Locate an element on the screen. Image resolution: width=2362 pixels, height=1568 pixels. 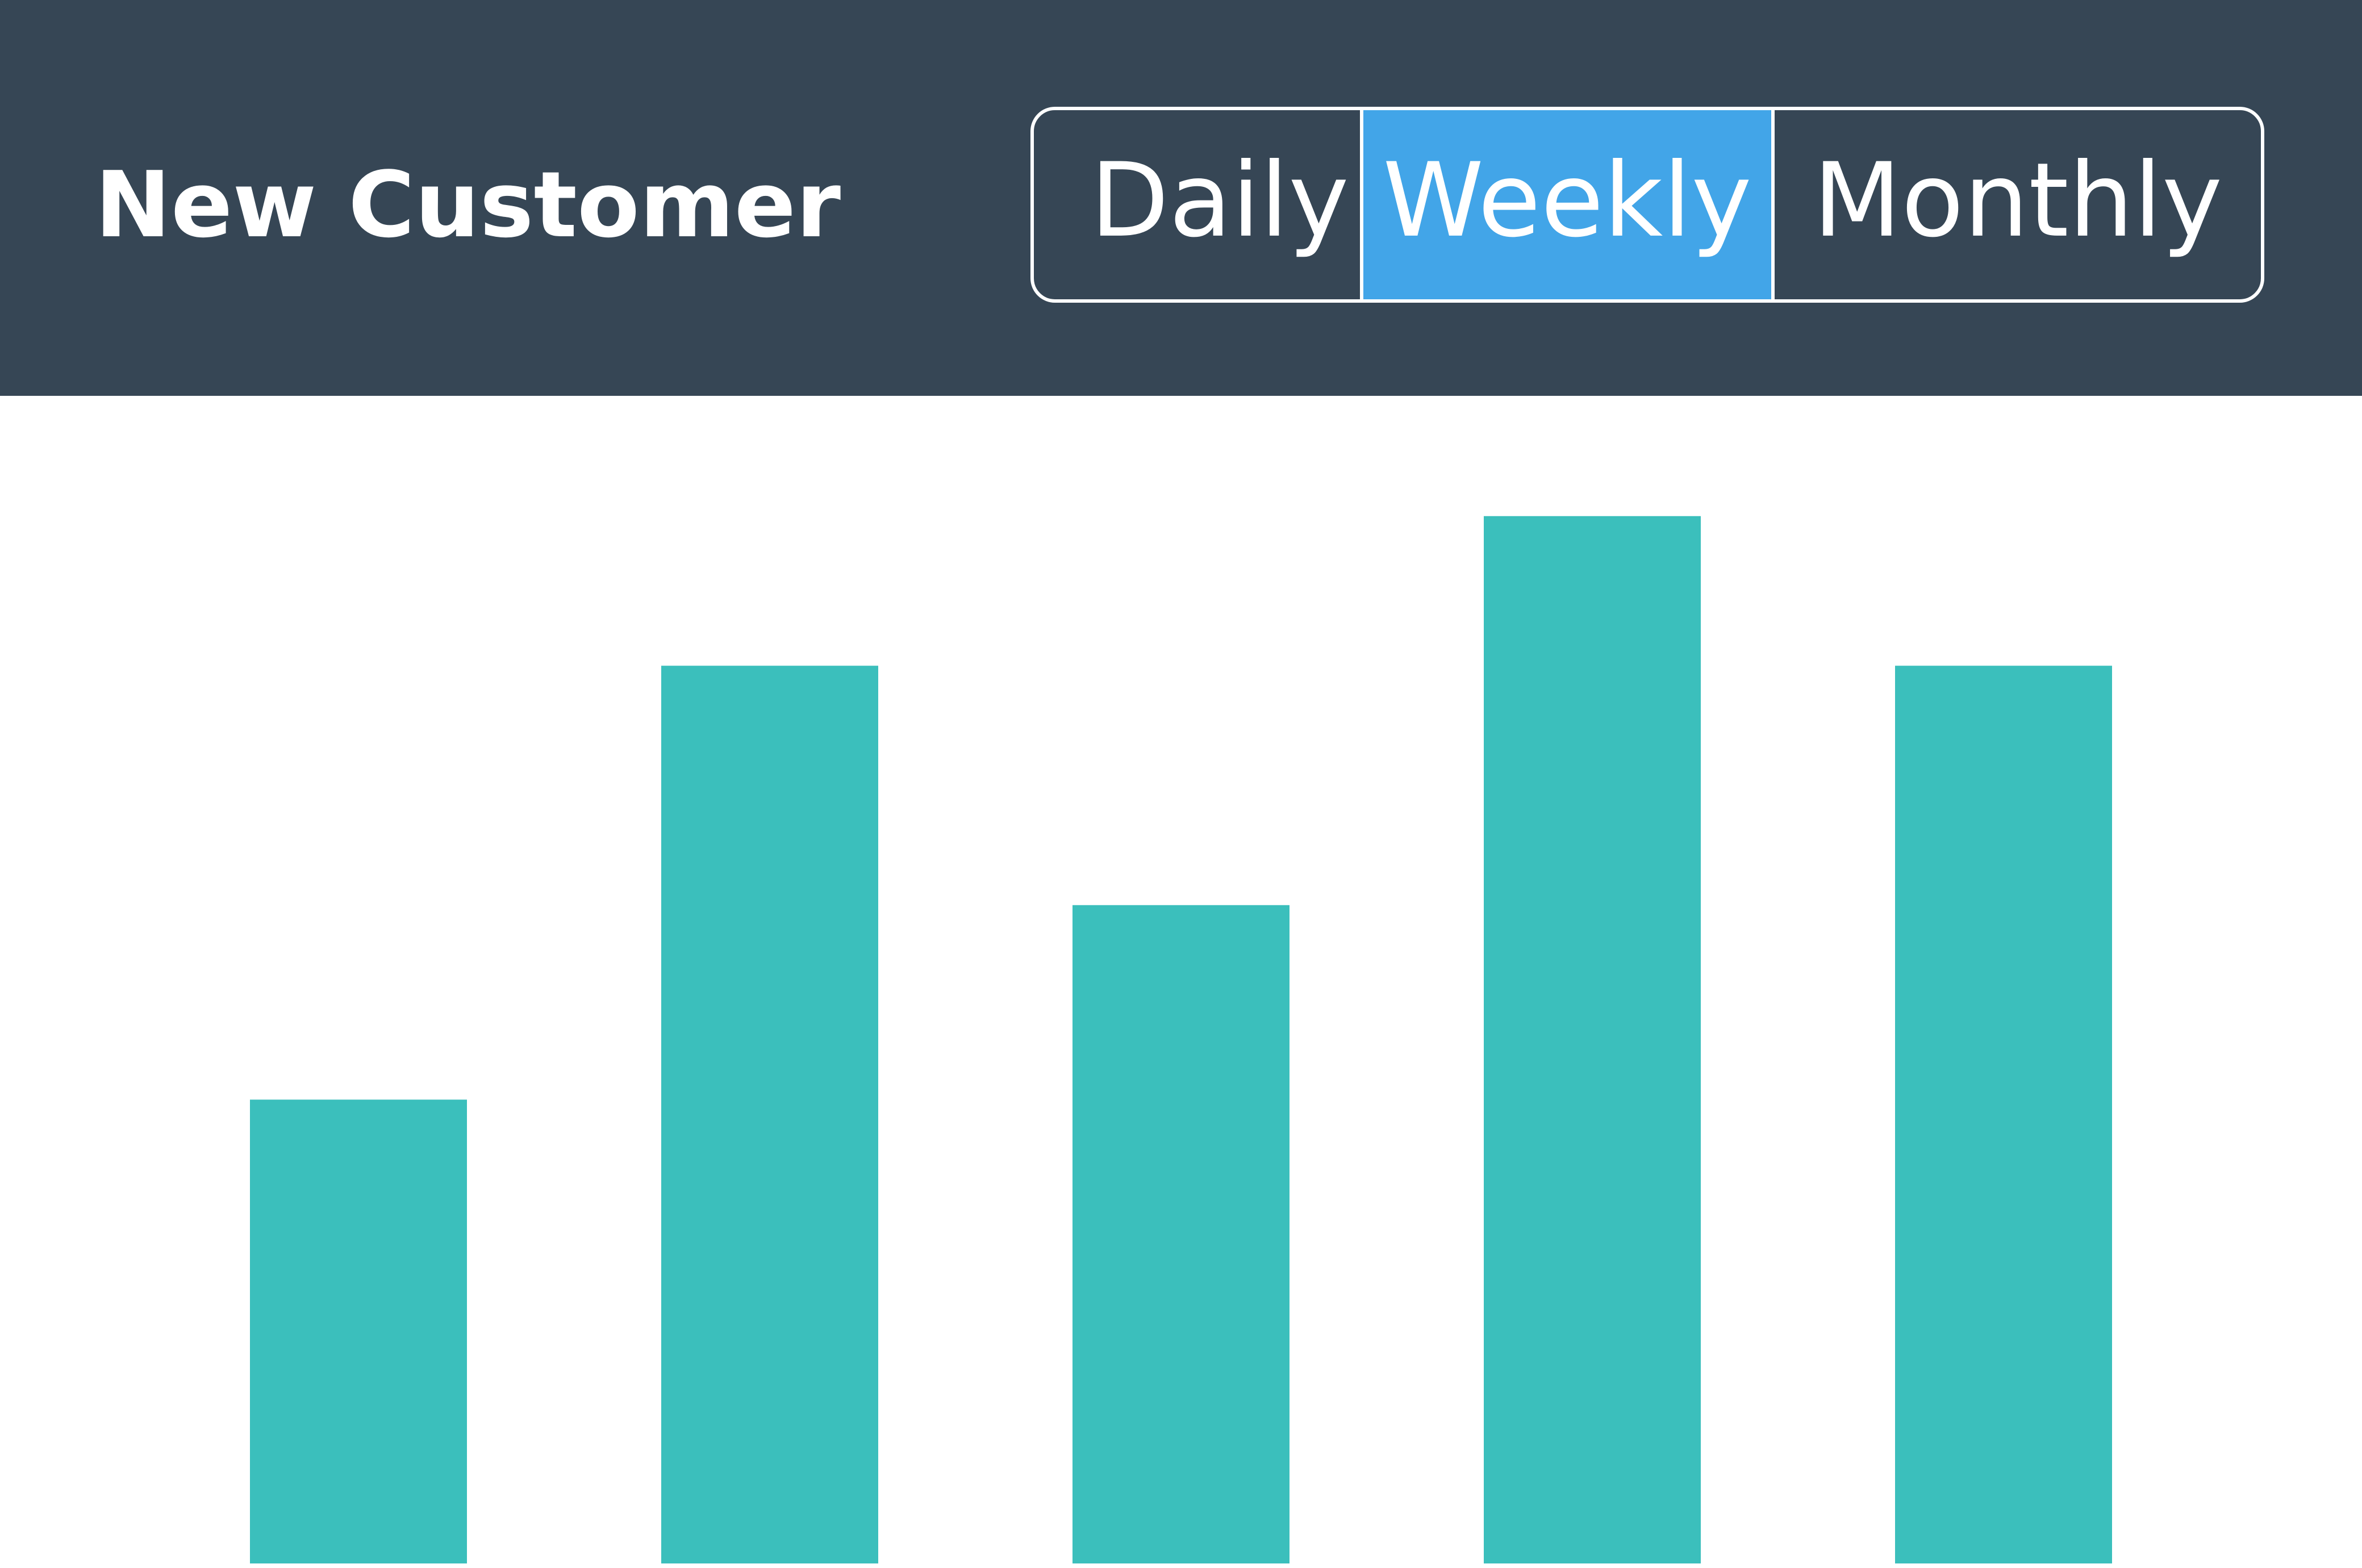
tab-label: Weekly is located at coordinates (1567, 201).